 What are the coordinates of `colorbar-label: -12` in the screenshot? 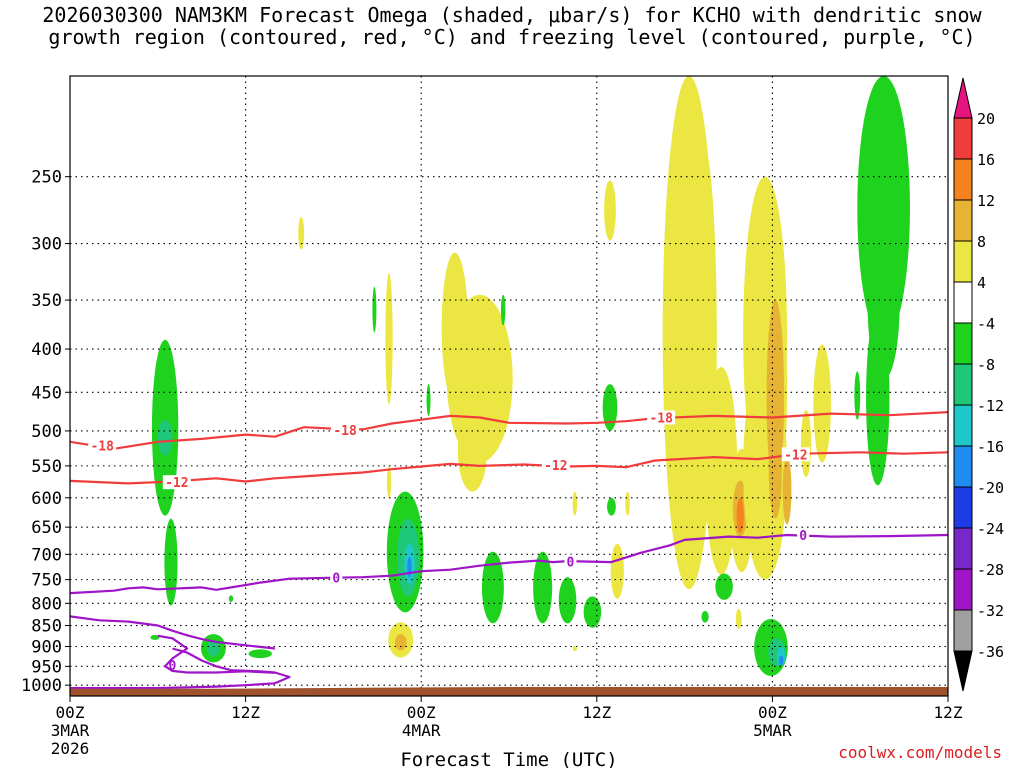 It's located at (990, 406).